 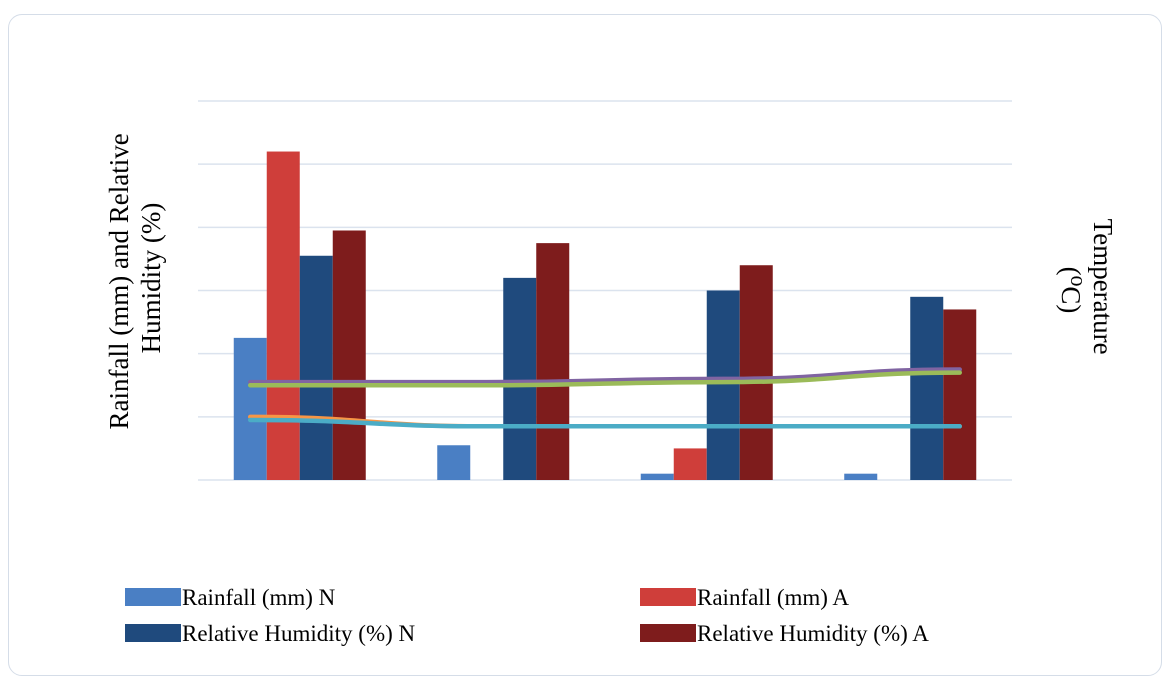 I want to click on legend-swatch-rainfall-n, so click(x=153, y=597).